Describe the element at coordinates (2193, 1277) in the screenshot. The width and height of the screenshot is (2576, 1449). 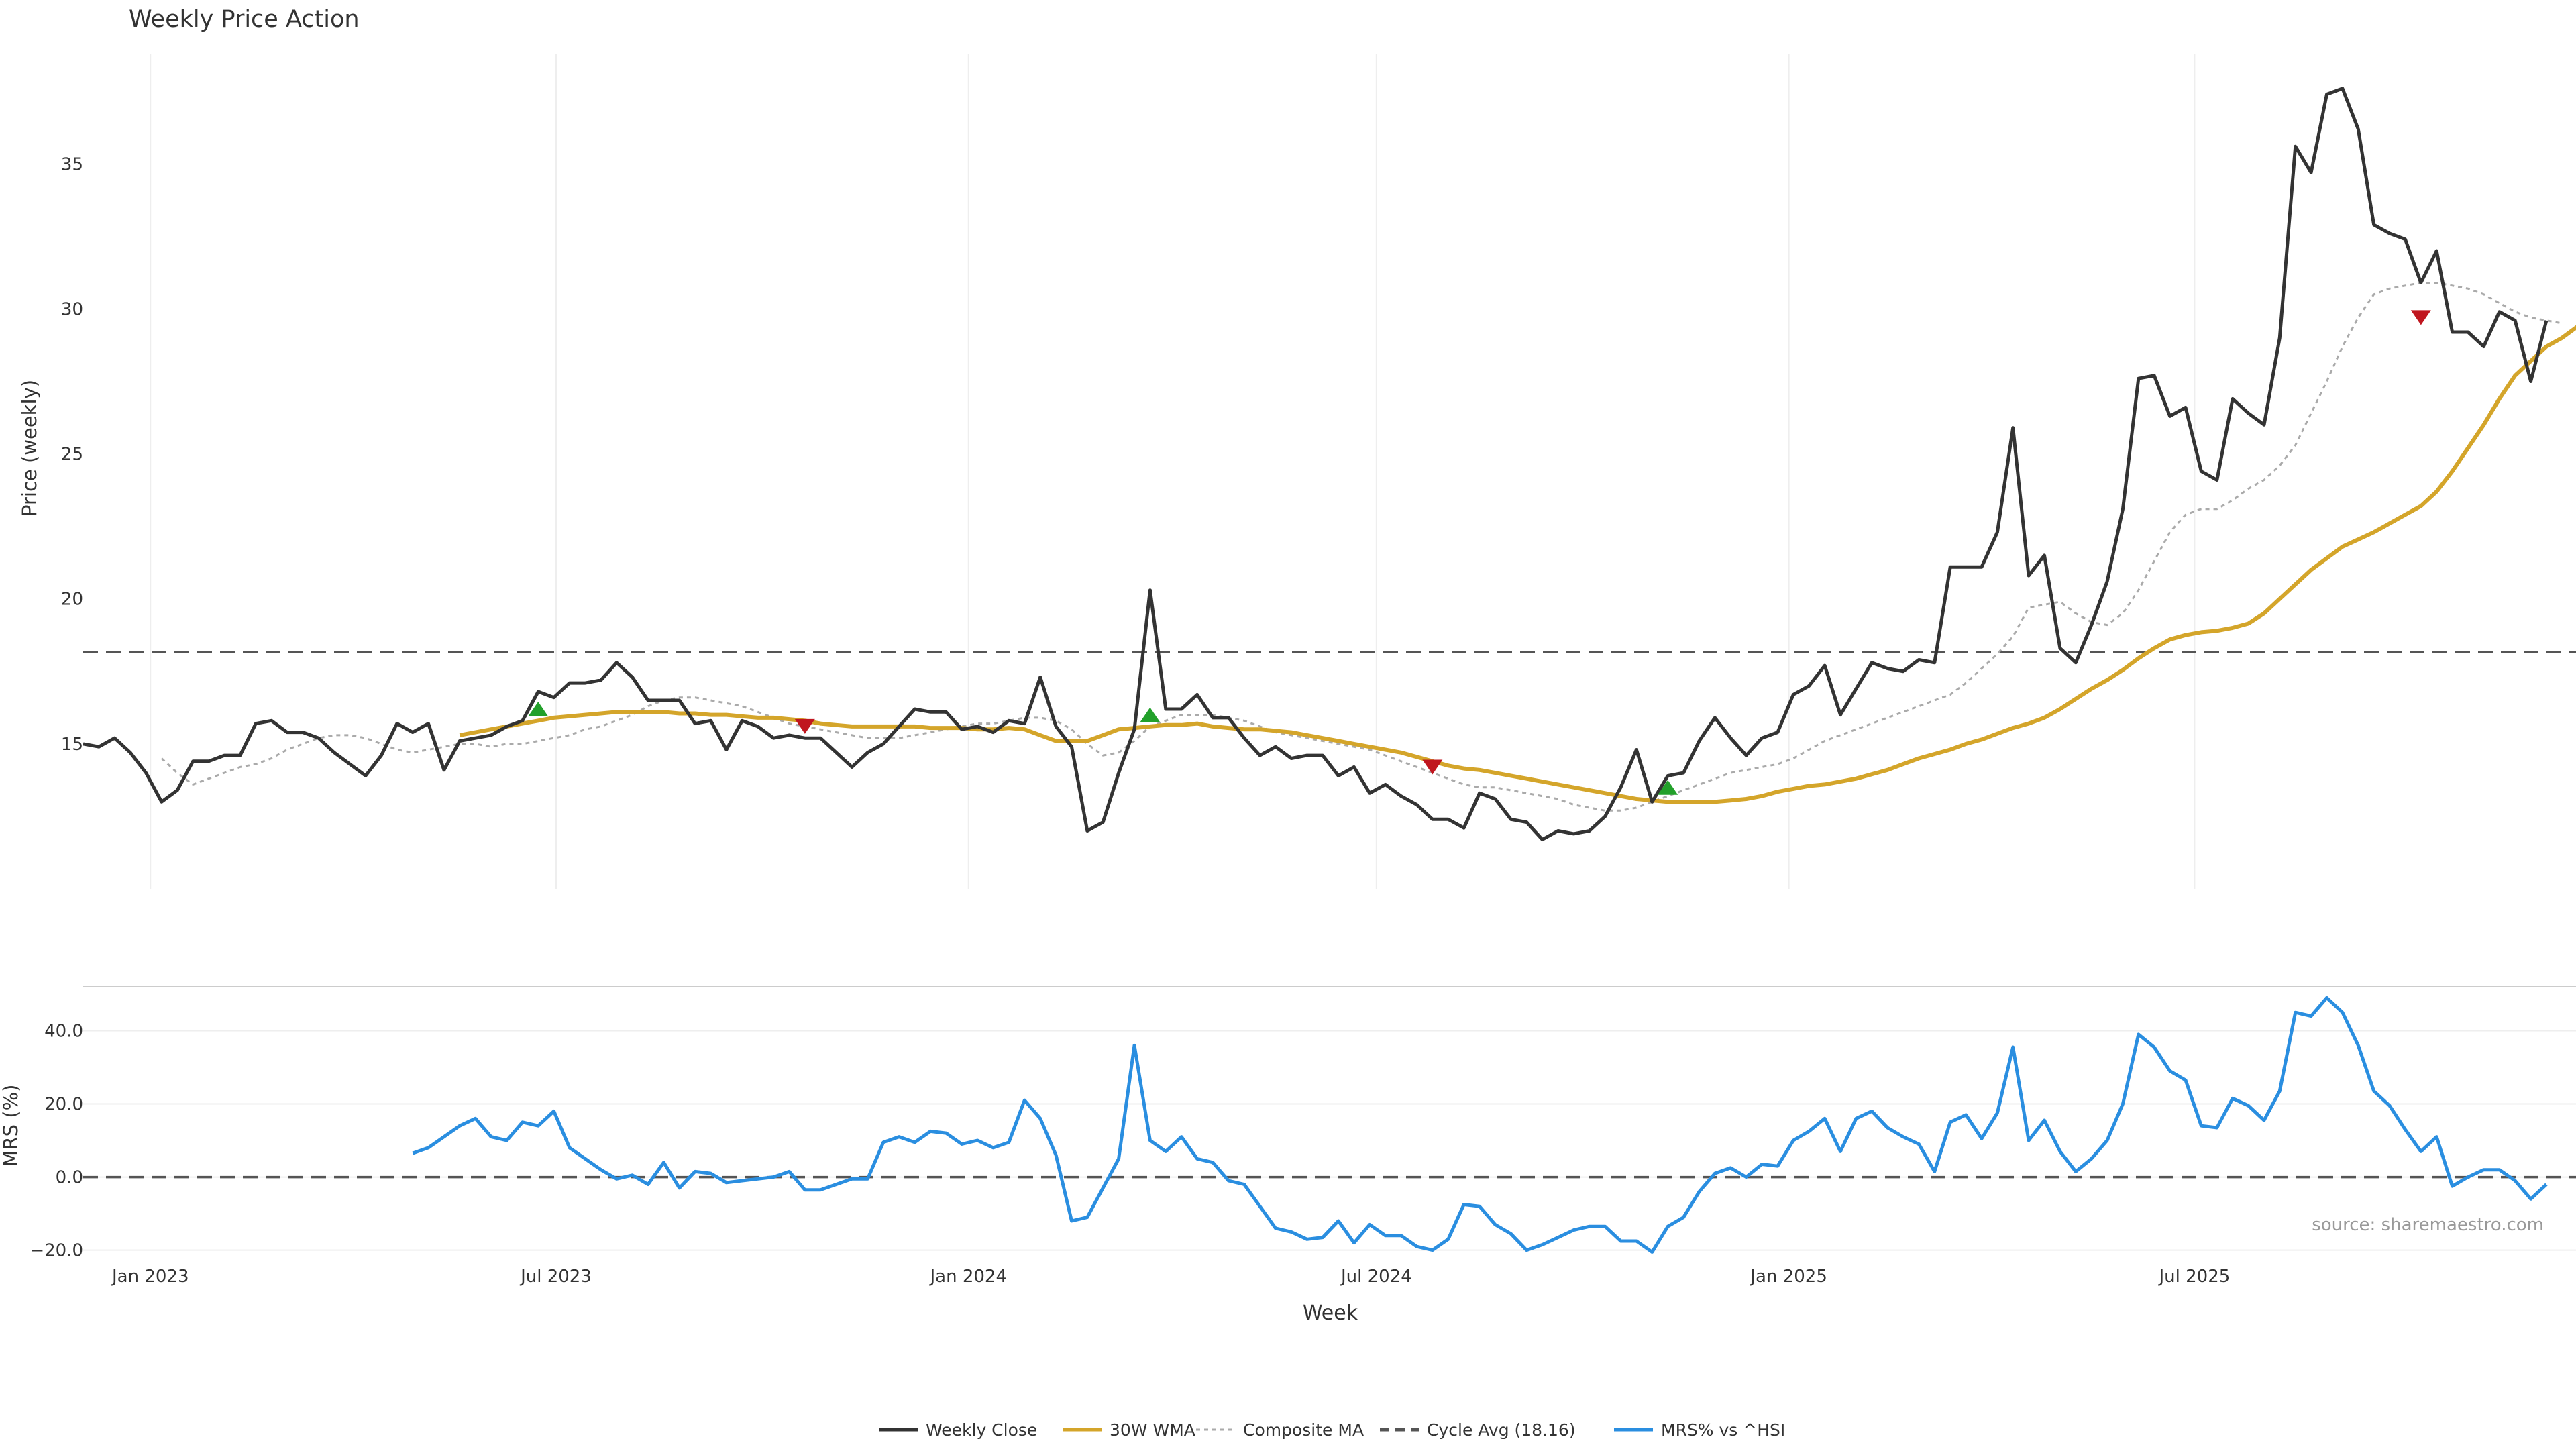
I see `x-tick-label: Jul 2025` at that location.